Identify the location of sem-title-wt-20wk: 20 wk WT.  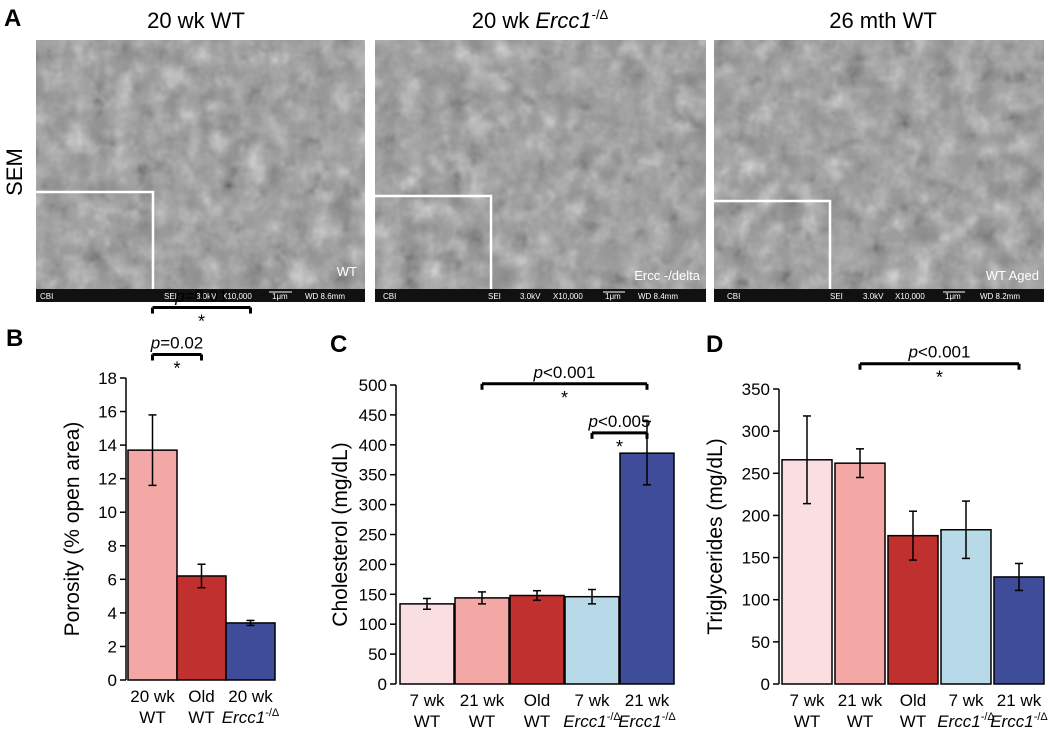
(196, 20).